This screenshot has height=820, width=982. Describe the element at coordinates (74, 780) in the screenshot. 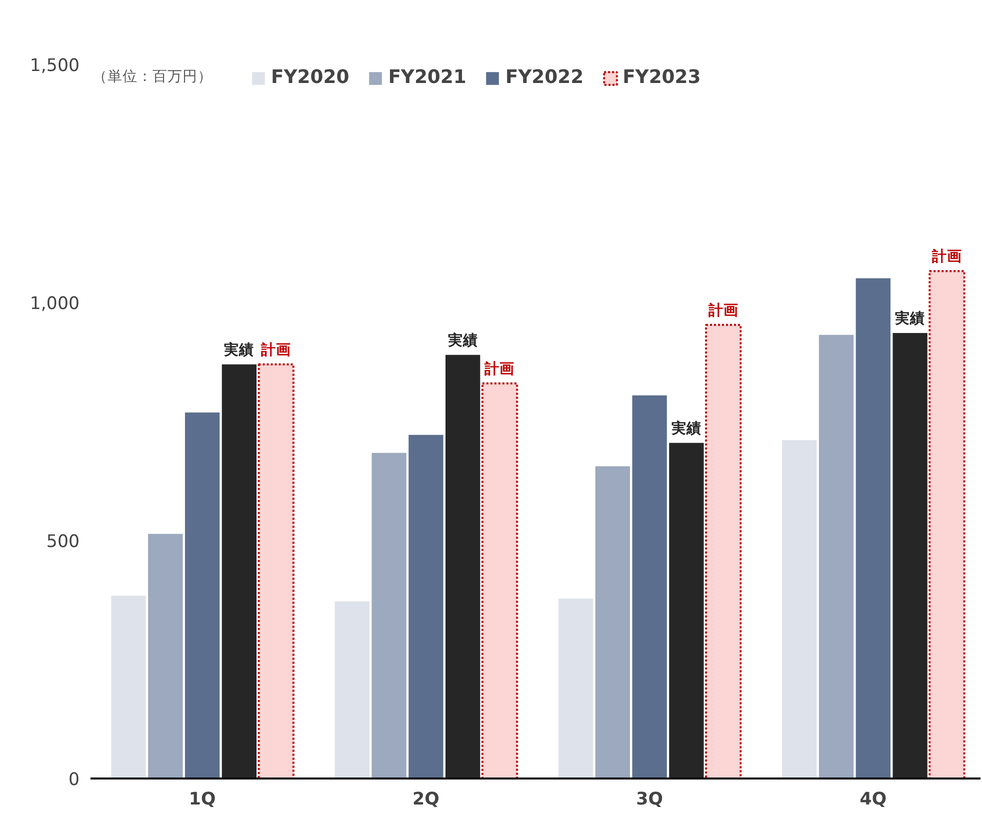

I see `y-tick-label: 0` at that location.